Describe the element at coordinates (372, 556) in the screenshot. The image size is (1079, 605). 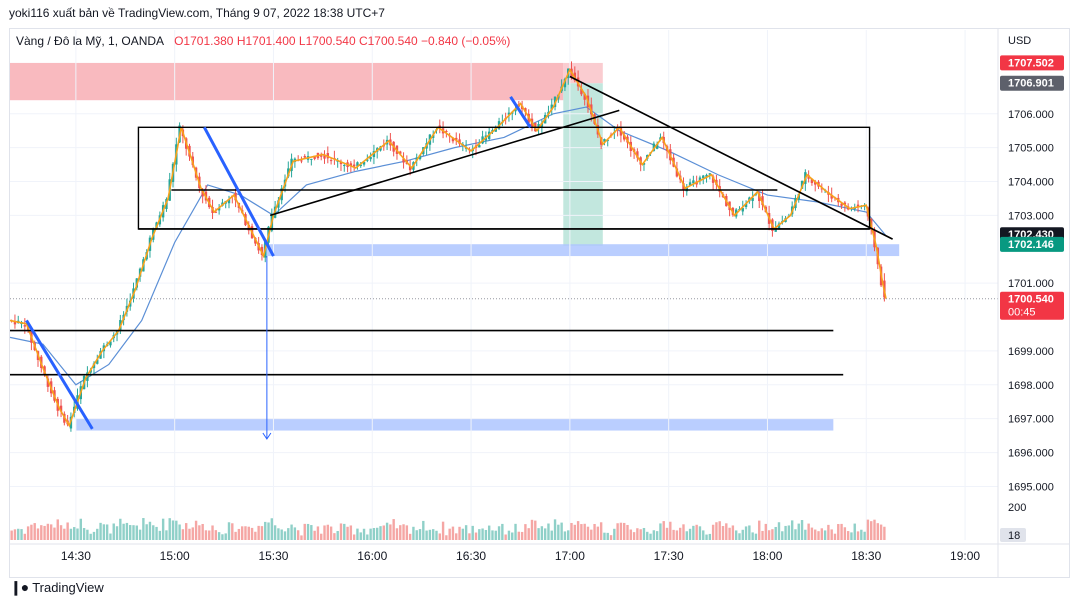
I see `x-tick-label: 16:00` at that location.